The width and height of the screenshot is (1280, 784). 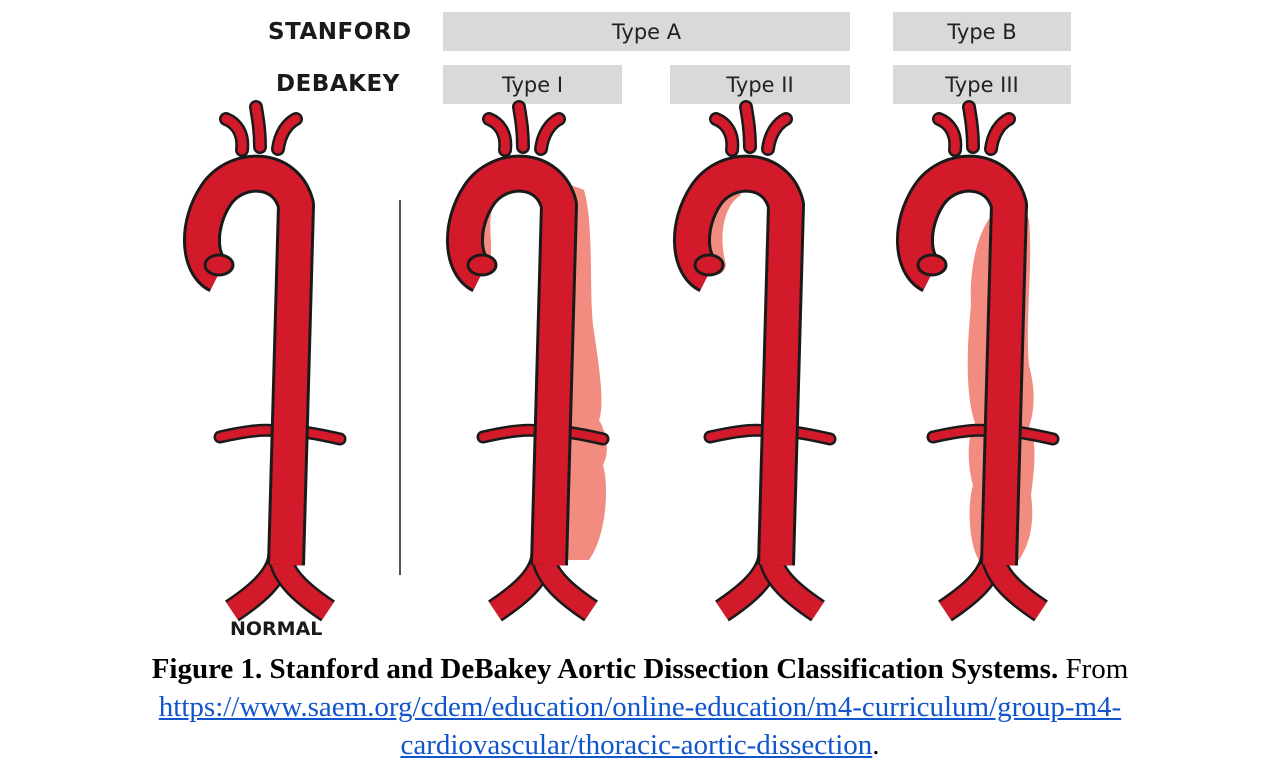 I want to click on debakey-type-iii-box: Type III, so click(x=982, y=84).